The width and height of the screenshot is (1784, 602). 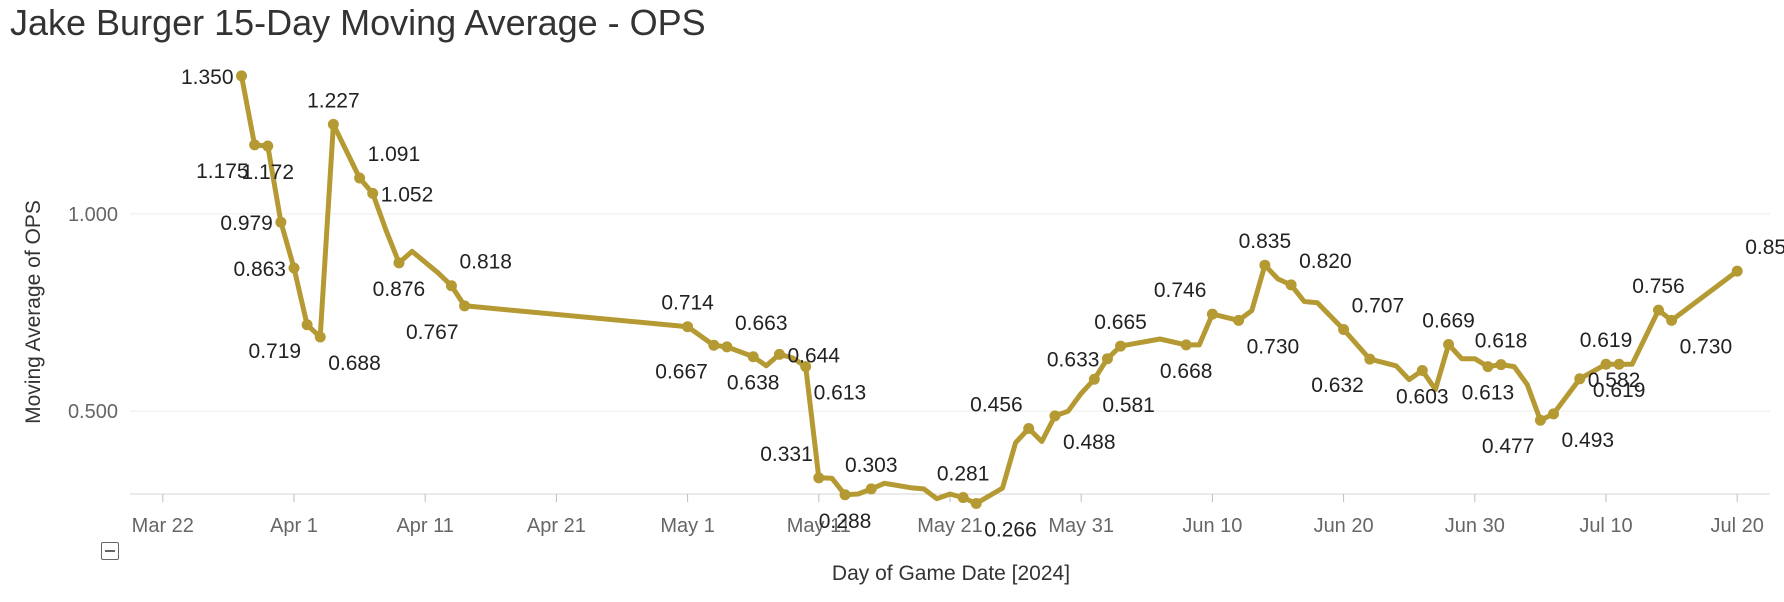 I want to click on data-label: 0.669, so click(x=1448, y=320).